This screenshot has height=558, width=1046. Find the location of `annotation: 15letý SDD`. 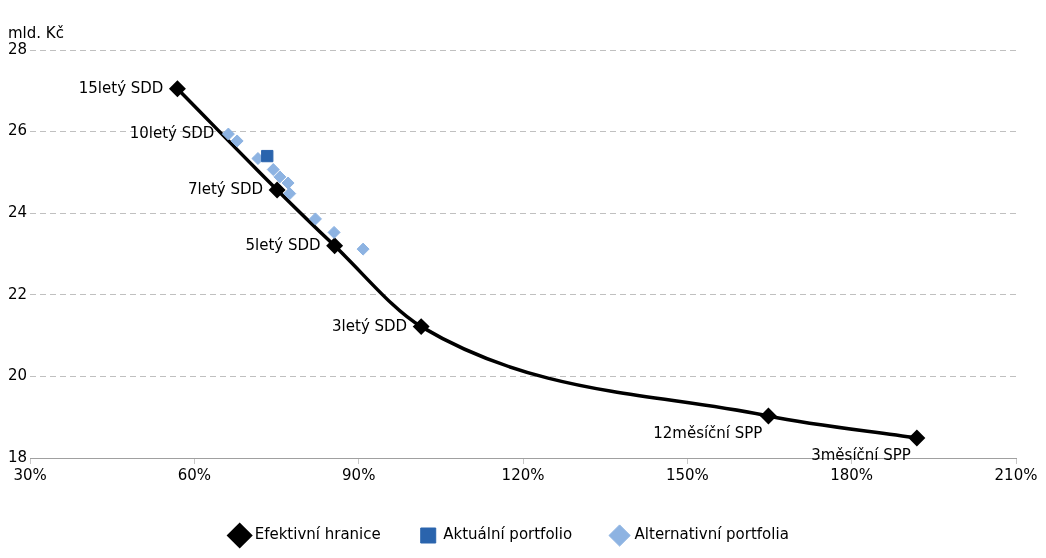

annotation: 15letý SDD is located at coordinates (121, 87).